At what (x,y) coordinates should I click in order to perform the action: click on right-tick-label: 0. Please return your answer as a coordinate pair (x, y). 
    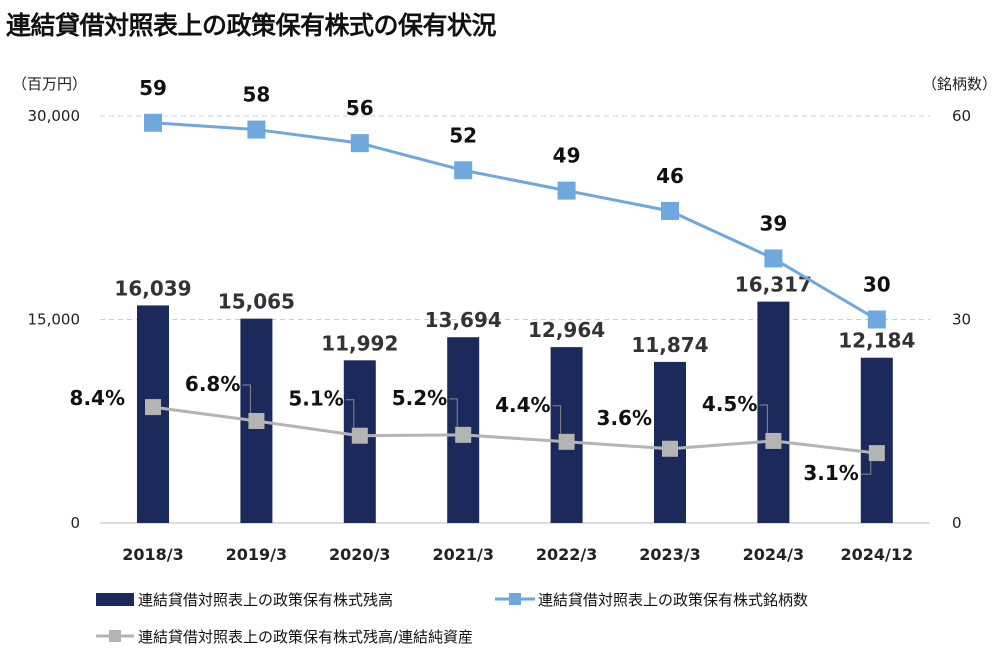
    Looking at the image, I should click on (957, 523).